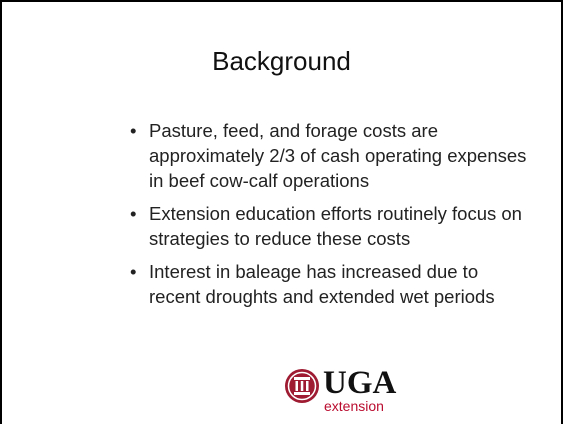 Image resolution: width=563 pixels, height=424 pixels. What do you see at coordinates (360, 383) in the screenshot?
I see `logo-text: UGA` at bounding box center [360, 383].